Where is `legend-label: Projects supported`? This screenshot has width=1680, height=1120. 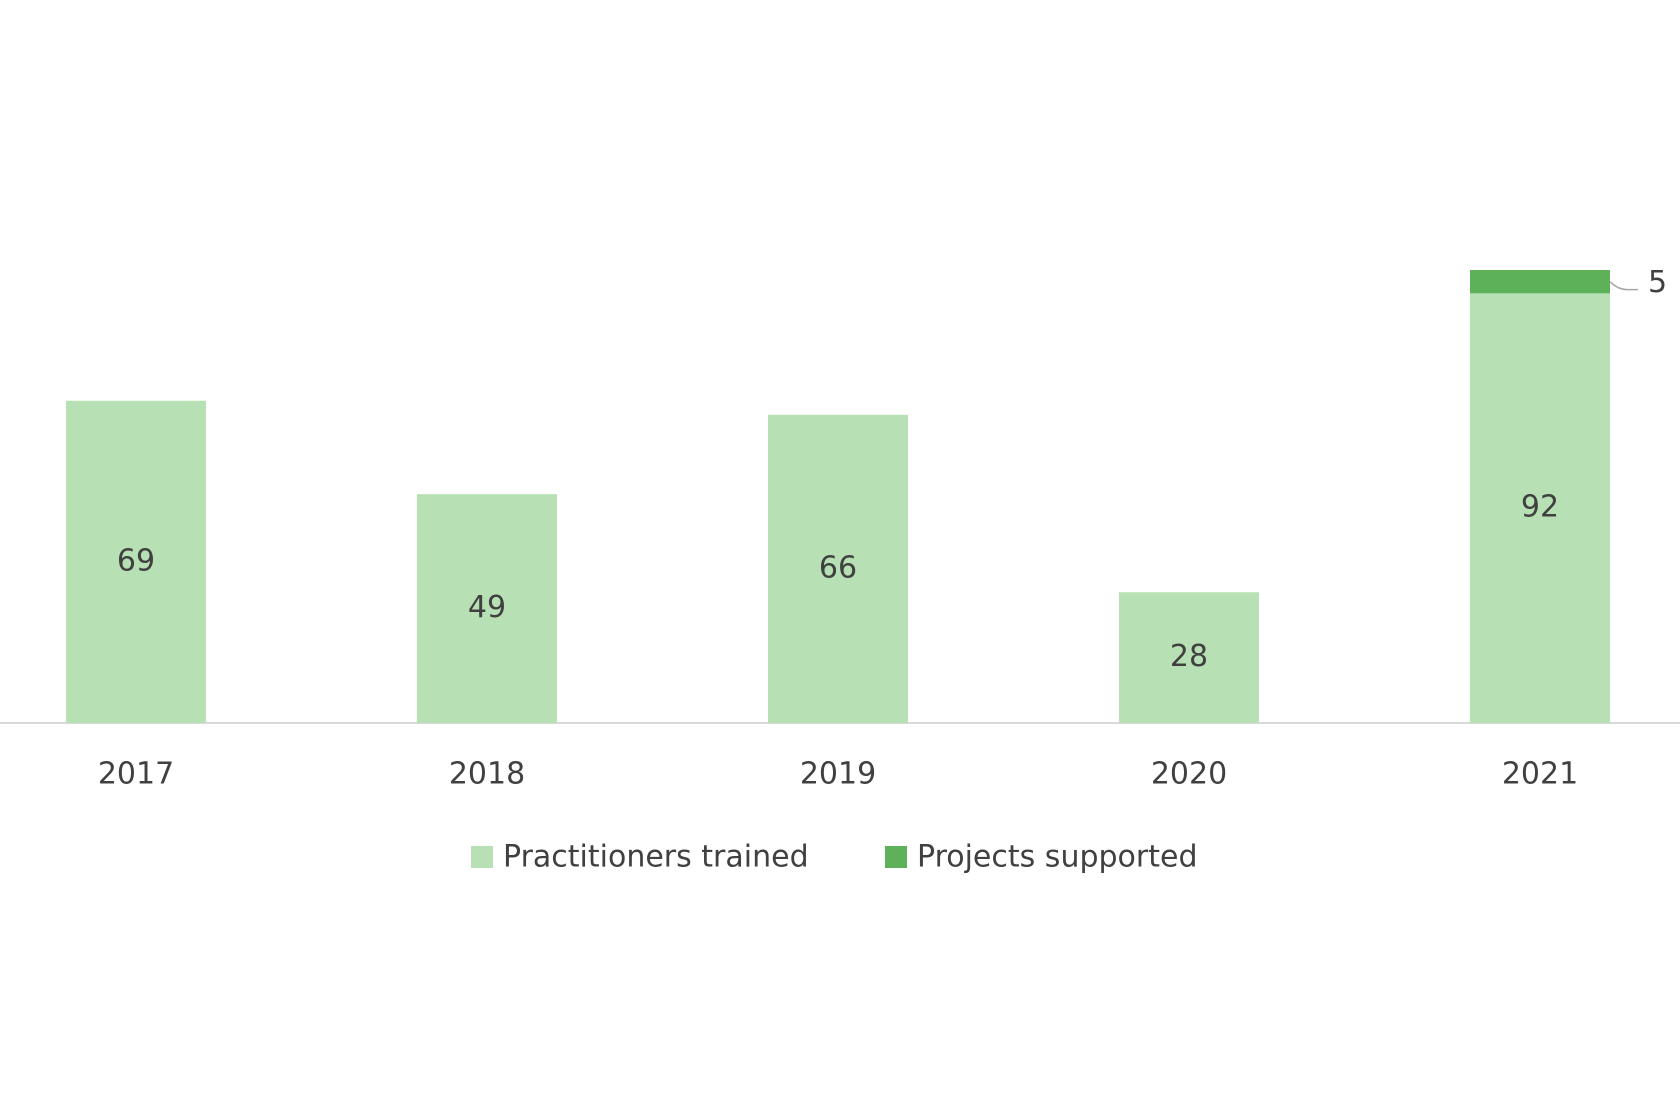 legend-label: Projects supported is located at coordinates (1057, 857).